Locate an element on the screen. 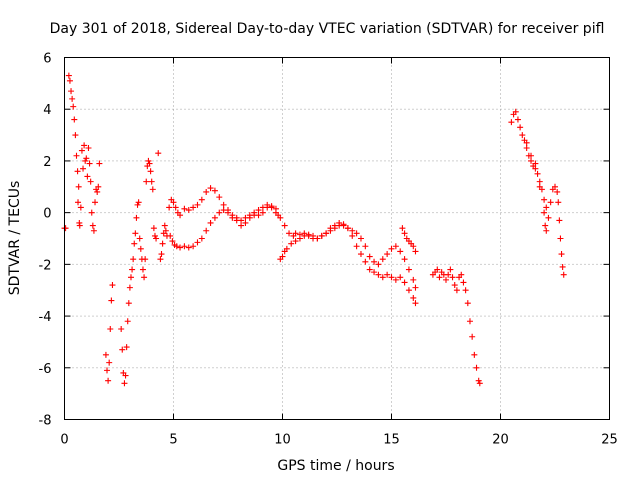  y-axis-label: SDTVAR / TECUs is located at coordinates (15, 238).